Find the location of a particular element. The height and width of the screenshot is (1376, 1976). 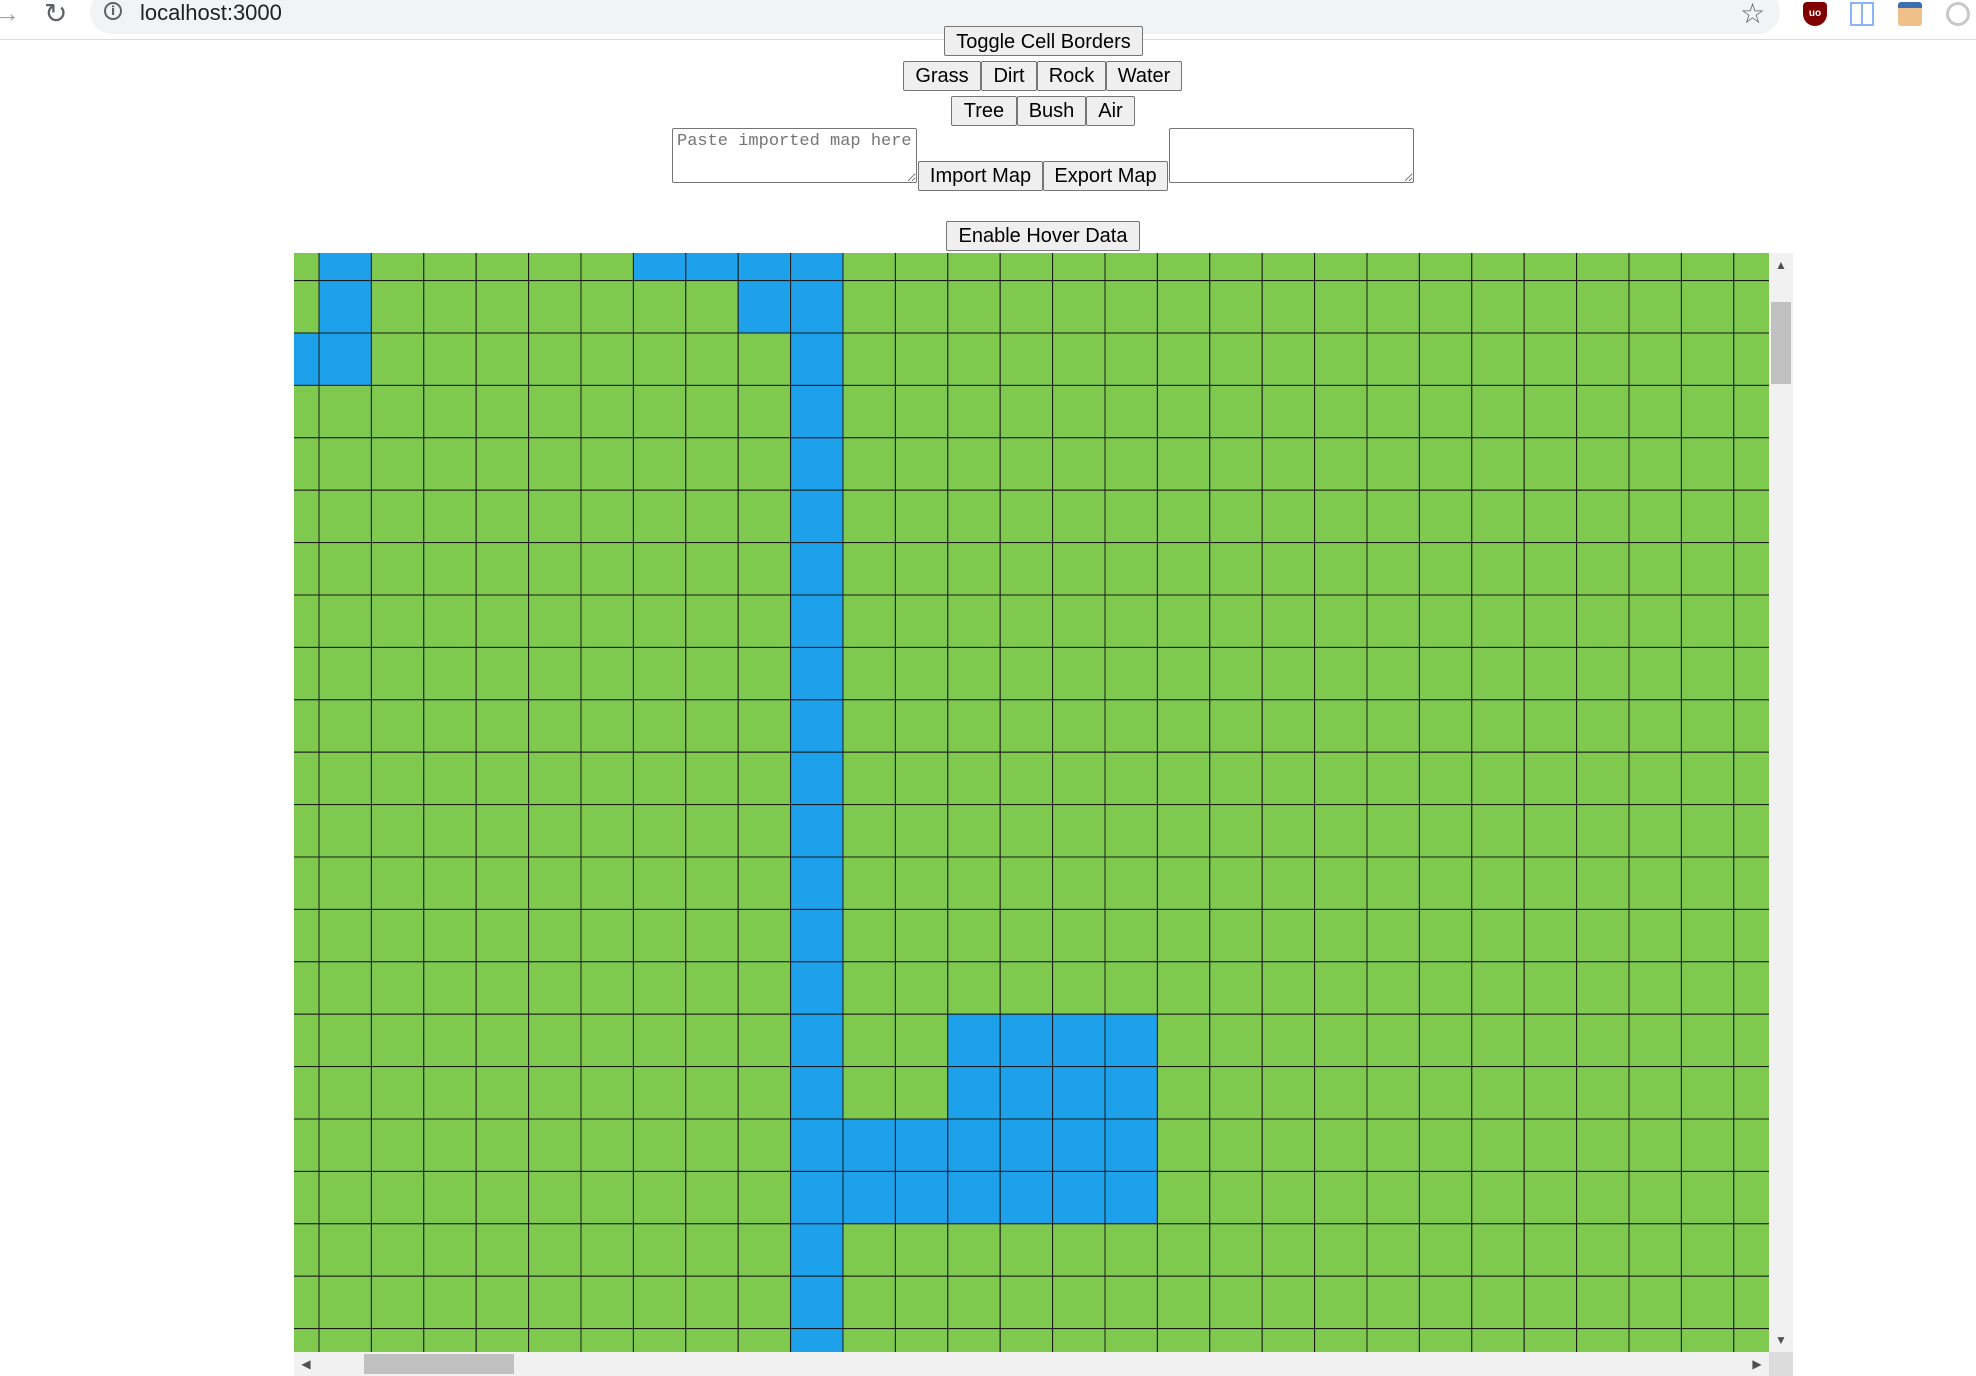

import-map-textarea is located at coordinates (794, 155).